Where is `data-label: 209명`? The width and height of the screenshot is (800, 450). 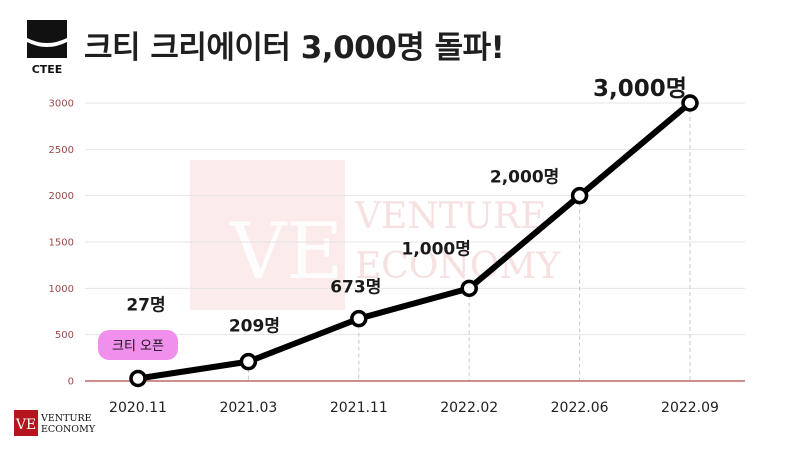 data-label: 209명 is located at coordinates (254, 327).